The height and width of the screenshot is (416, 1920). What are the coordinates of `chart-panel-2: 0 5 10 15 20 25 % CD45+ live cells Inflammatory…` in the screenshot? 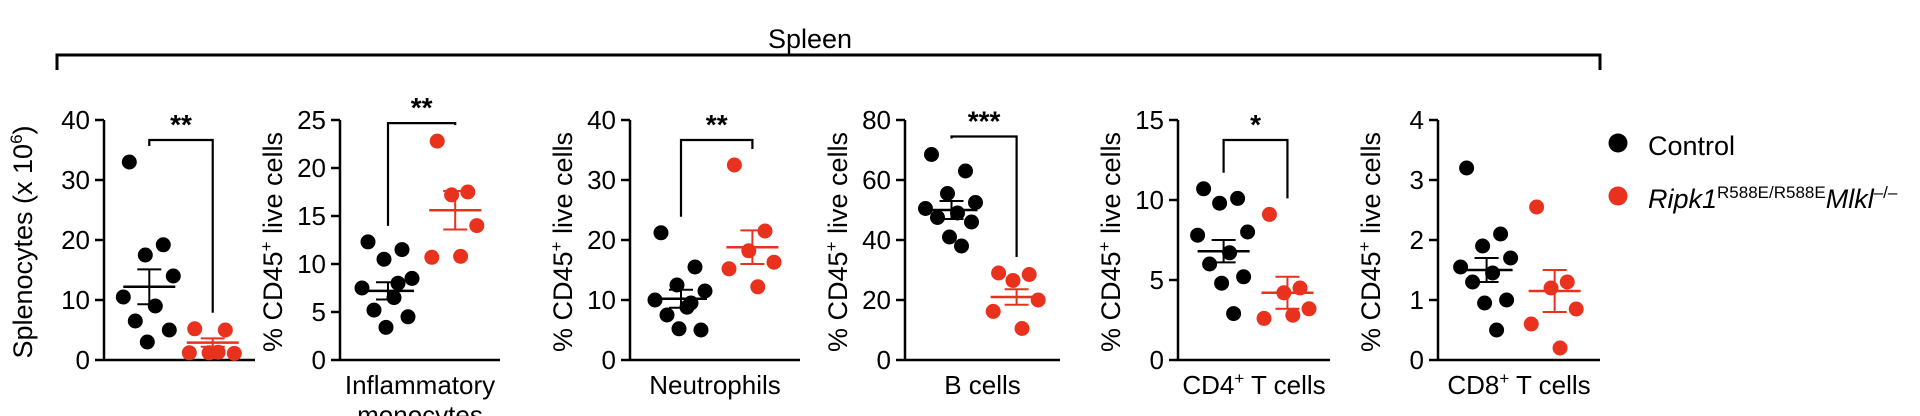 It's located at (378, 254).